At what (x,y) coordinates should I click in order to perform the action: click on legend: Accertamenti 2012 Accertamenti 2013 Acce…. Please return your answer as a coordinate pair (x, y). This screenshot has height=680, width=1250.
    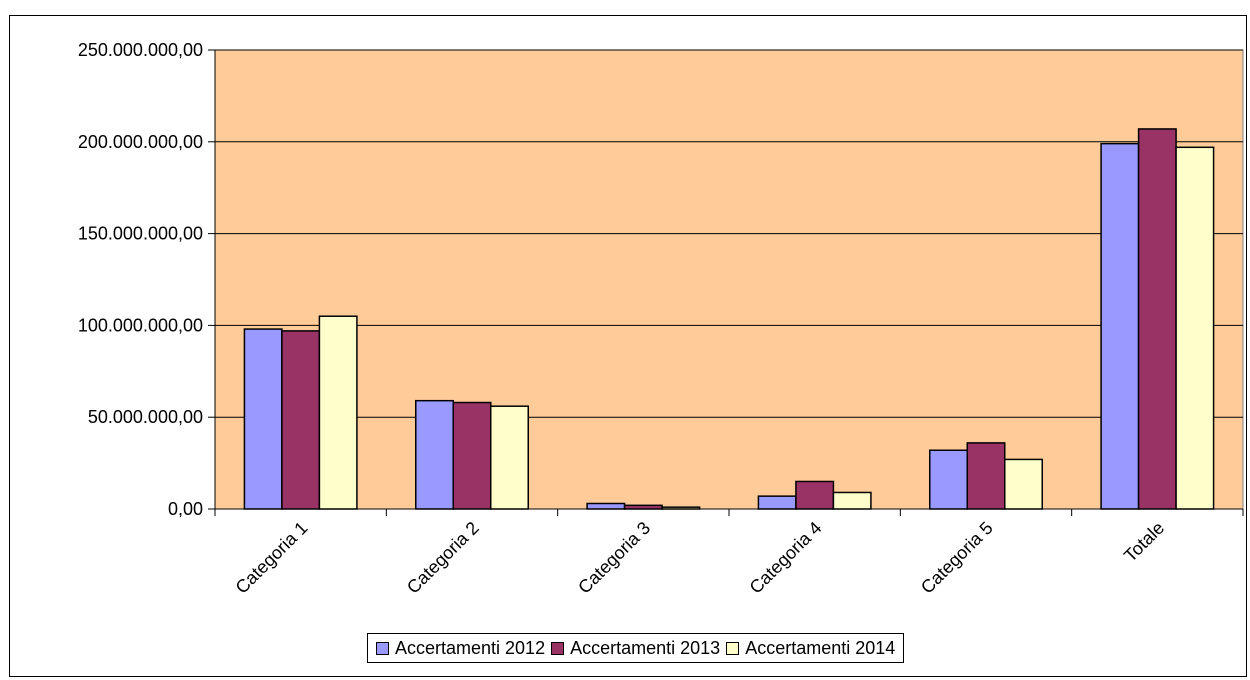
    Looking at the image, I should click on (636, 648).